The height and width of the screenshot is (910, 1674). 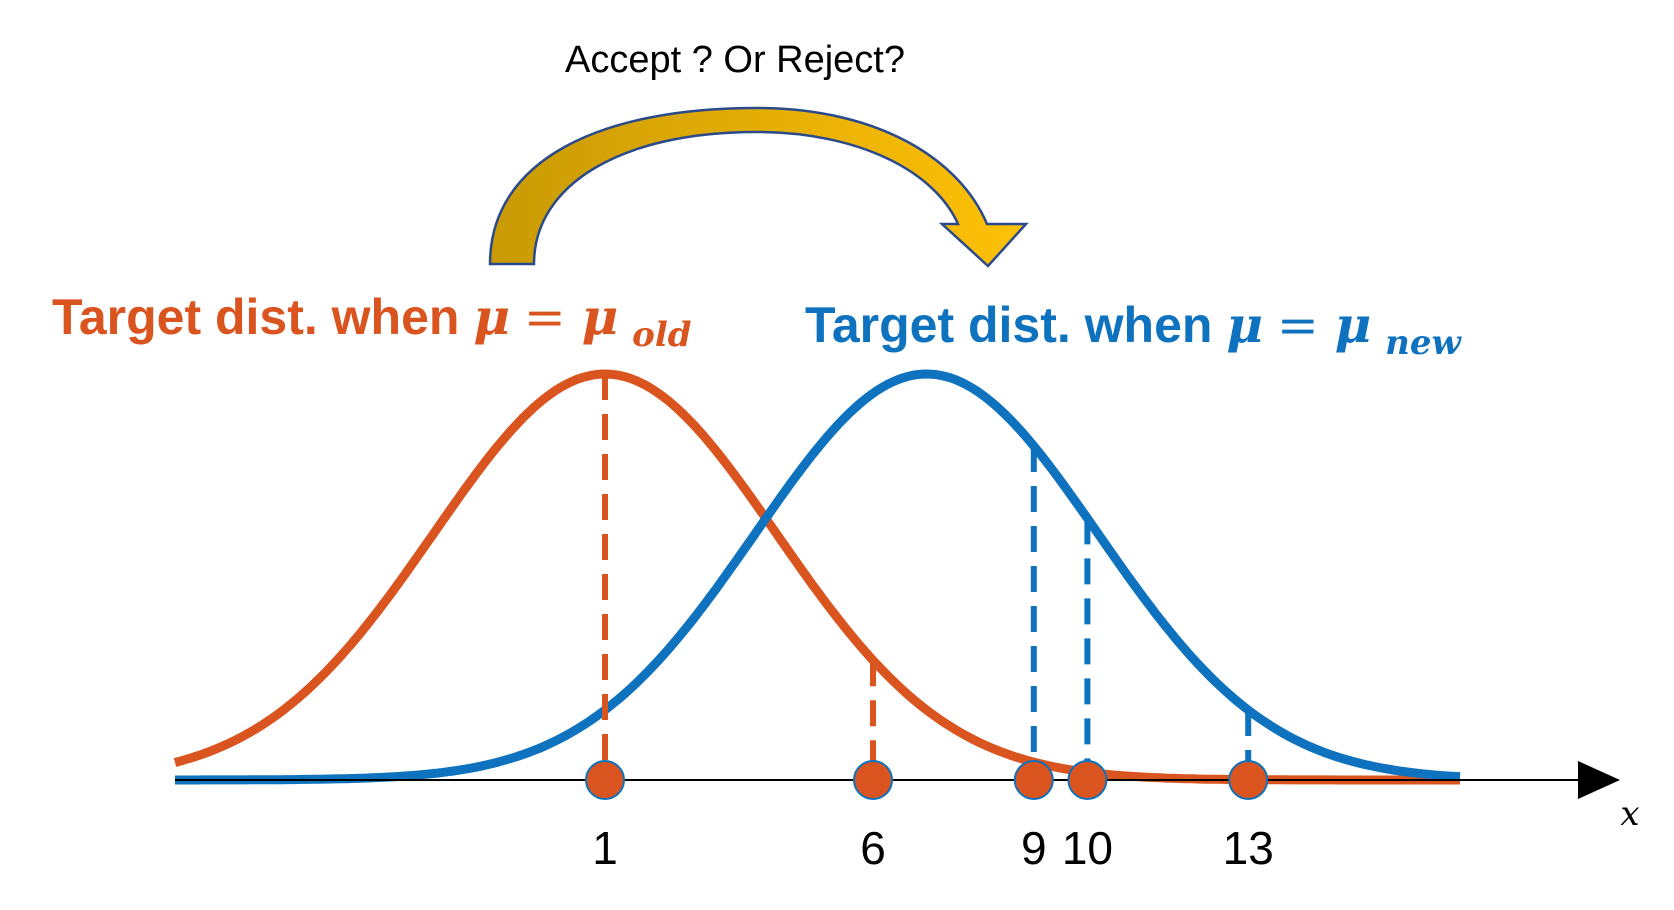 I want to click on label-old-distribution: Target dist. when μ = μ old, so click(x=372, y=321).